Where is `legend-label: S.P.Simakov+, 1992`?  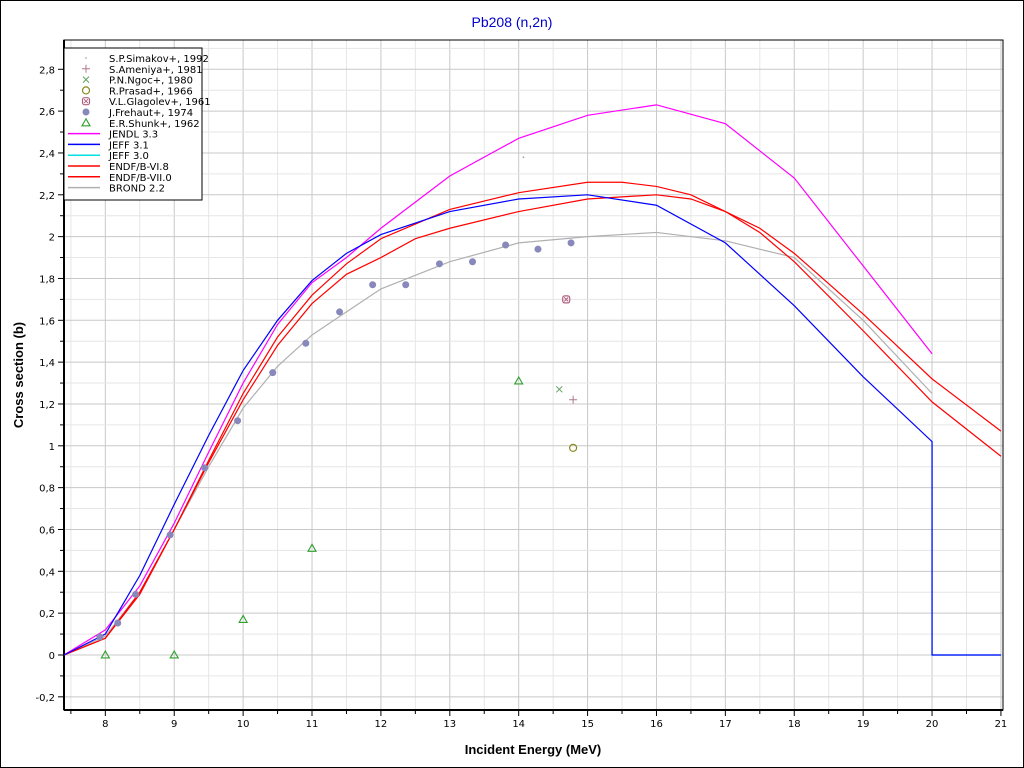 legend-label: S.P.Simakov+, 1992 is located at coordinates (159, 59).